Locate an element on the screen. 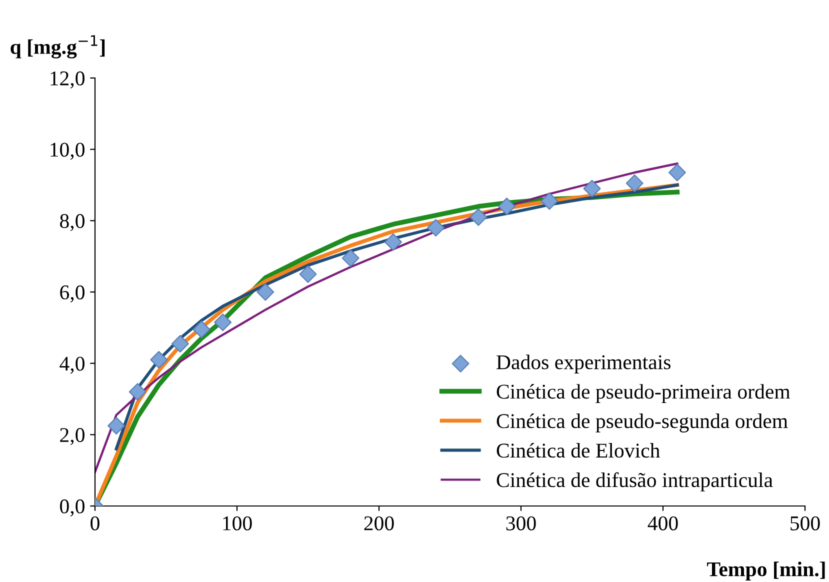 The image size is (829, 582). legend-label: Cinética de Elovich is located at coordinates (578, 450).